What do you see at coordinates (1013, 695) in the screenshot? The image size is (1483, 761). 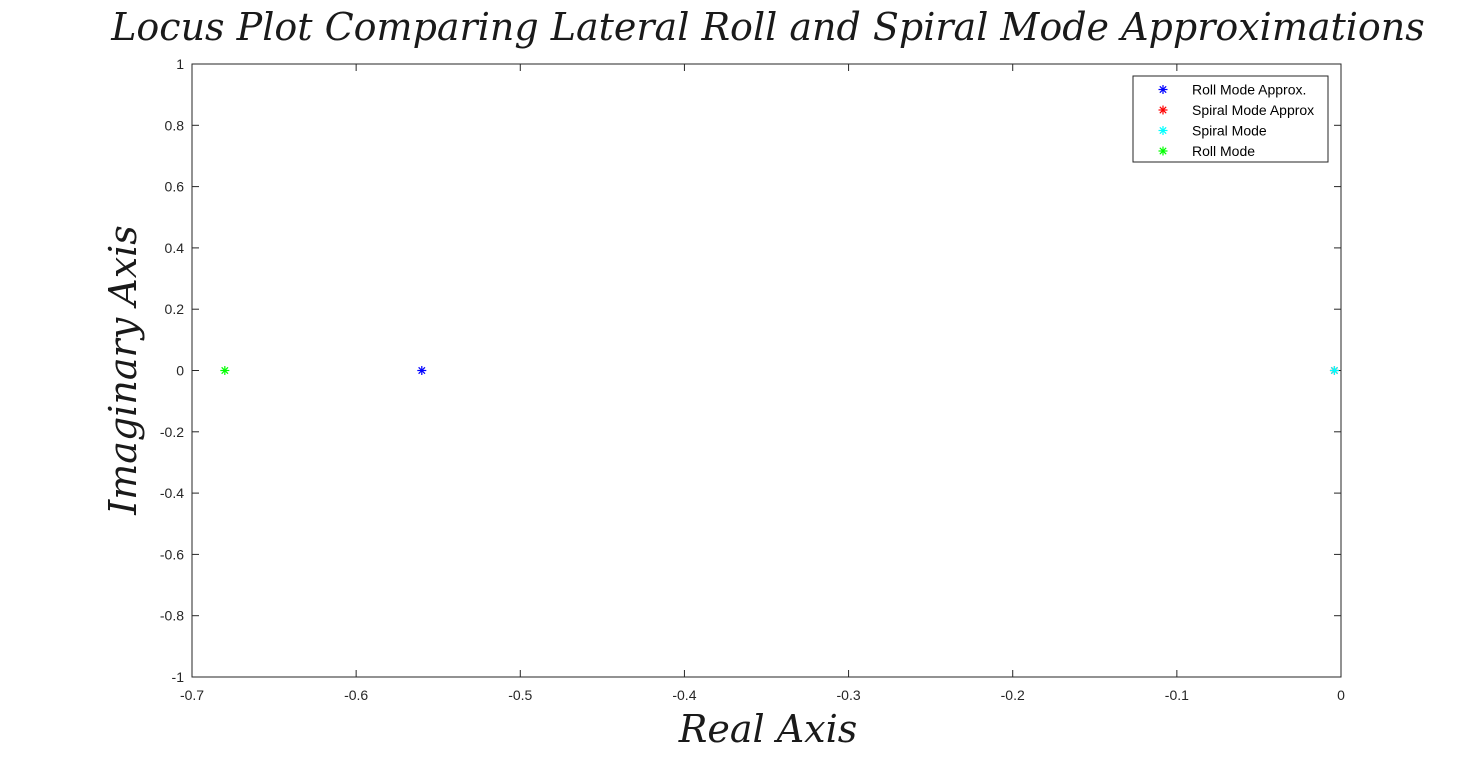 I see `x-tick-label: -0.2` at bounding box center [1013, 695].